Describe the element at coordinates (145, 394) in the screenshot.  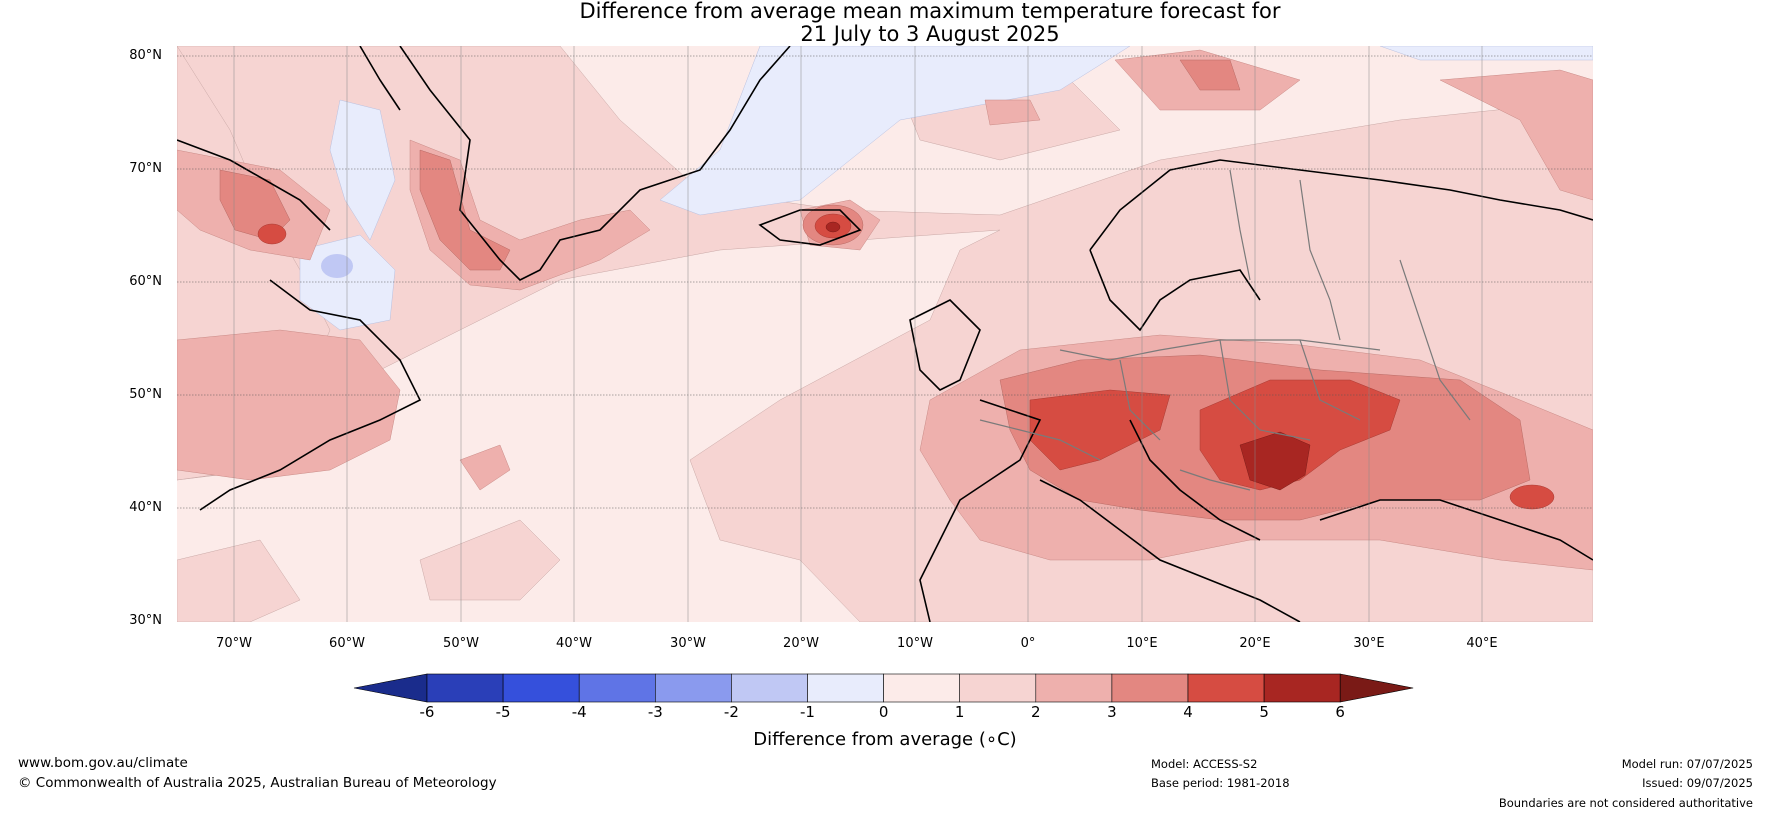
I see `lat-label-50n: 50°N` at that location.